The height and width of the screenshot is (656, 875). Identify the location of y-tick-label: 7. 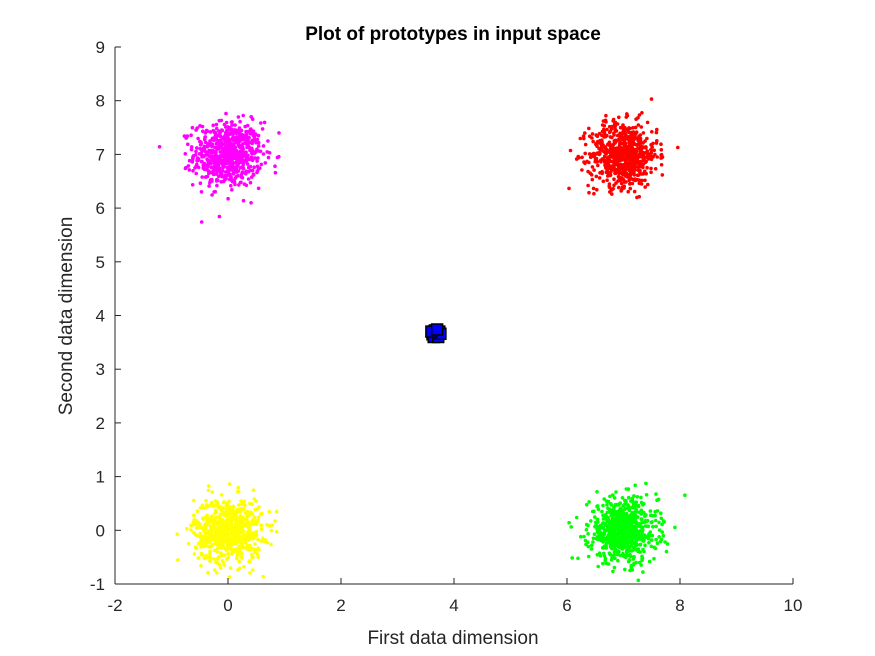
(100, 154).